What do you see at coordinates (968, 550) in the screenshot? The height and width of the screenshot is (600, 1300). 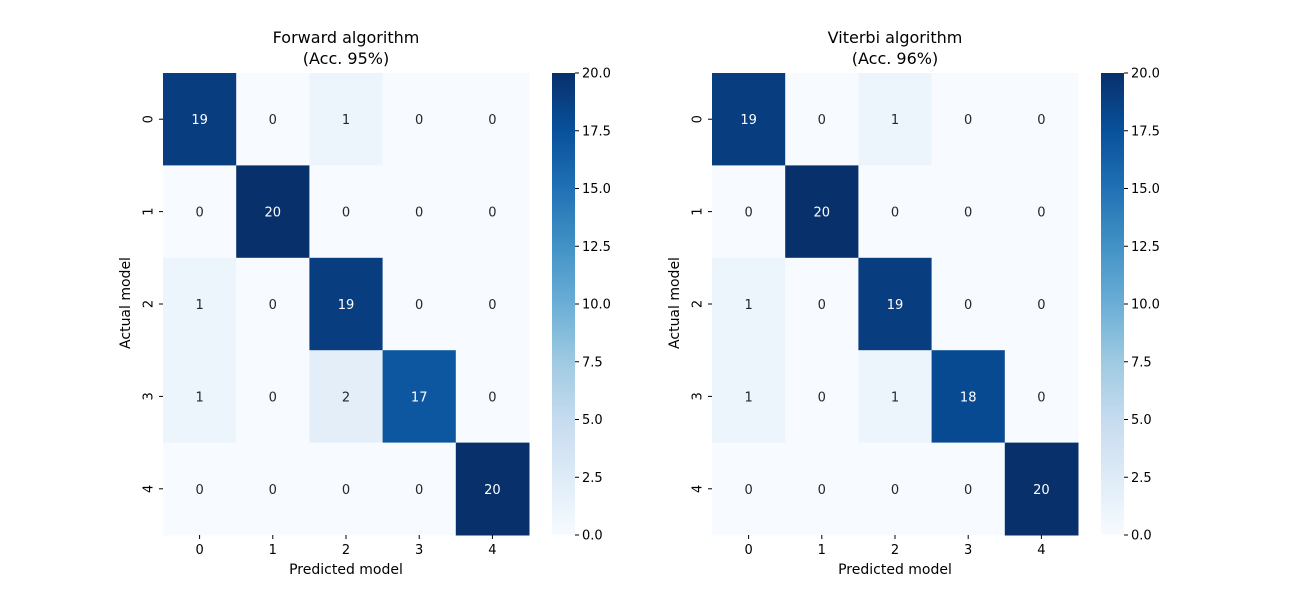 I see `x-tick-label-3: 3` at bounding box center [968, 550].